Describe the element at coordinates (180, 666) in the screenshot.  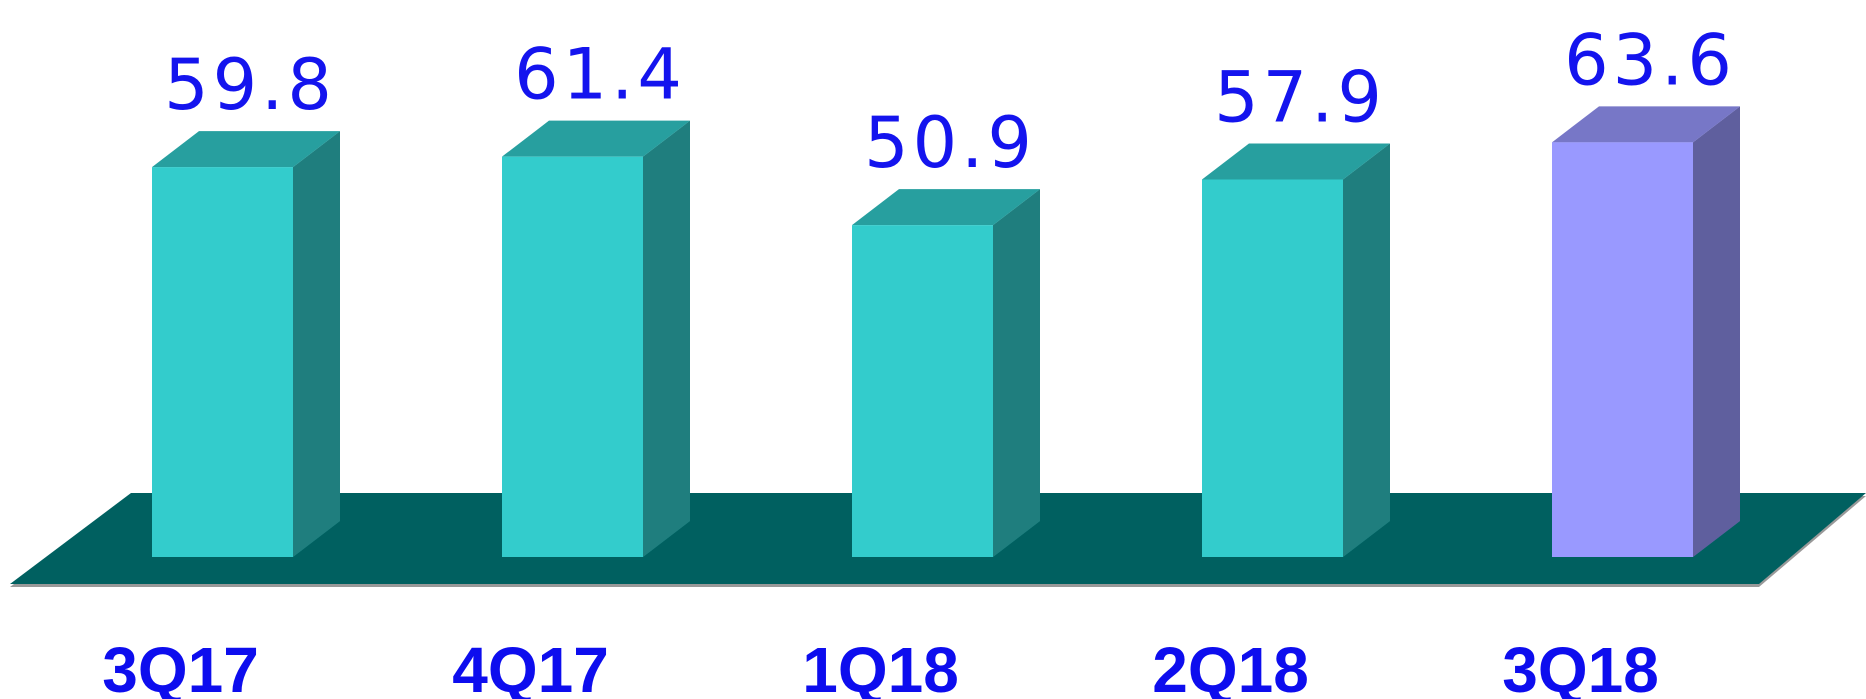
I see `x-tick-label: 3Q17` at that location.